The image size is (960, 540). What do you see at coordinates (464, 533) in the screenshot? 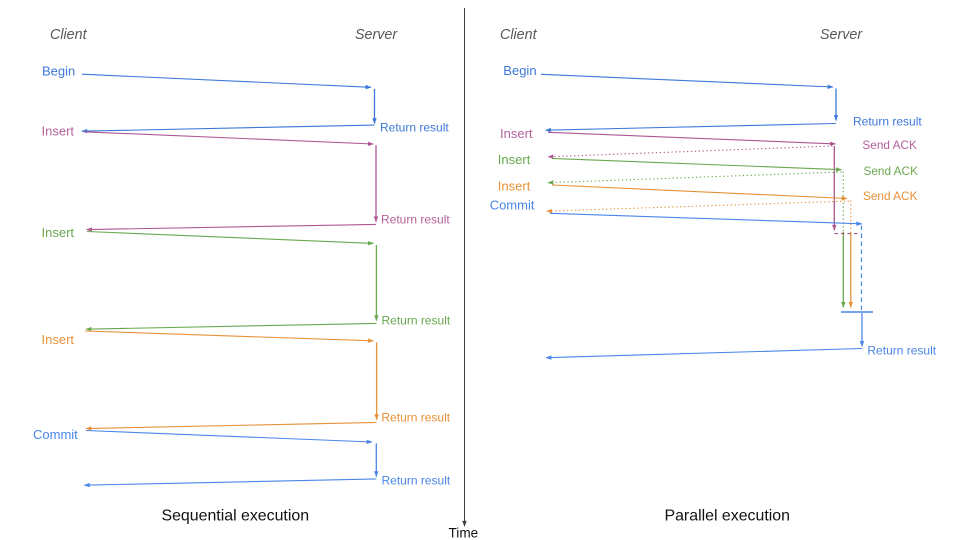
I see `svg-text: Time` at bounding box center [464, 533].